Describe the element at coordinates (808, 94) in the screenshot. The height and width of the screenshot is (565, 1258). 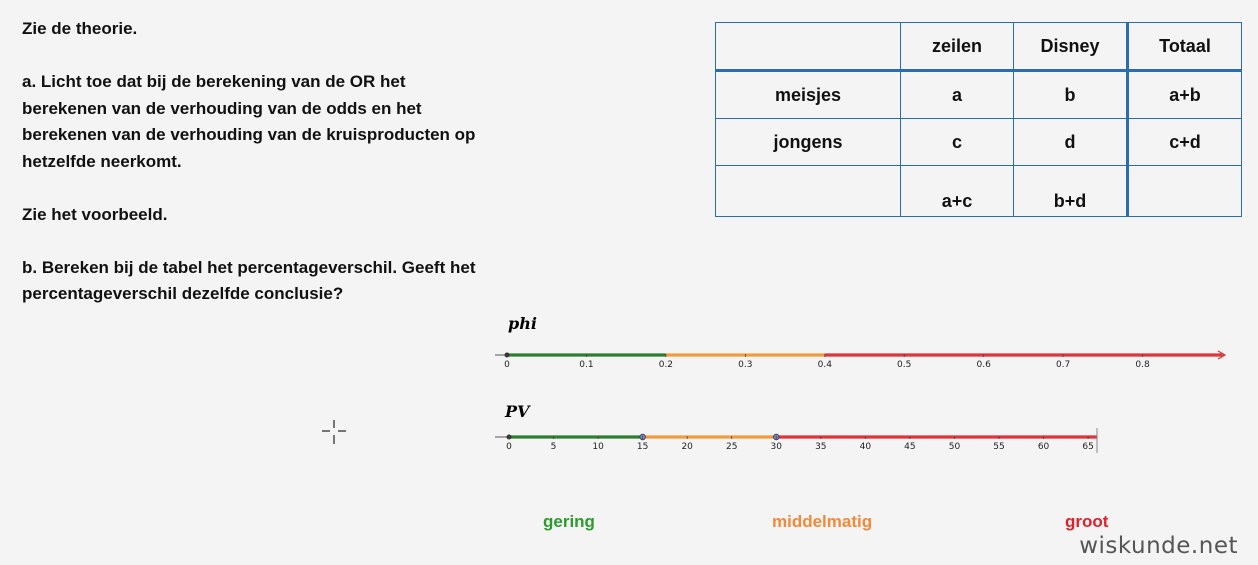
I see `table-cell: meisjes` at that location.